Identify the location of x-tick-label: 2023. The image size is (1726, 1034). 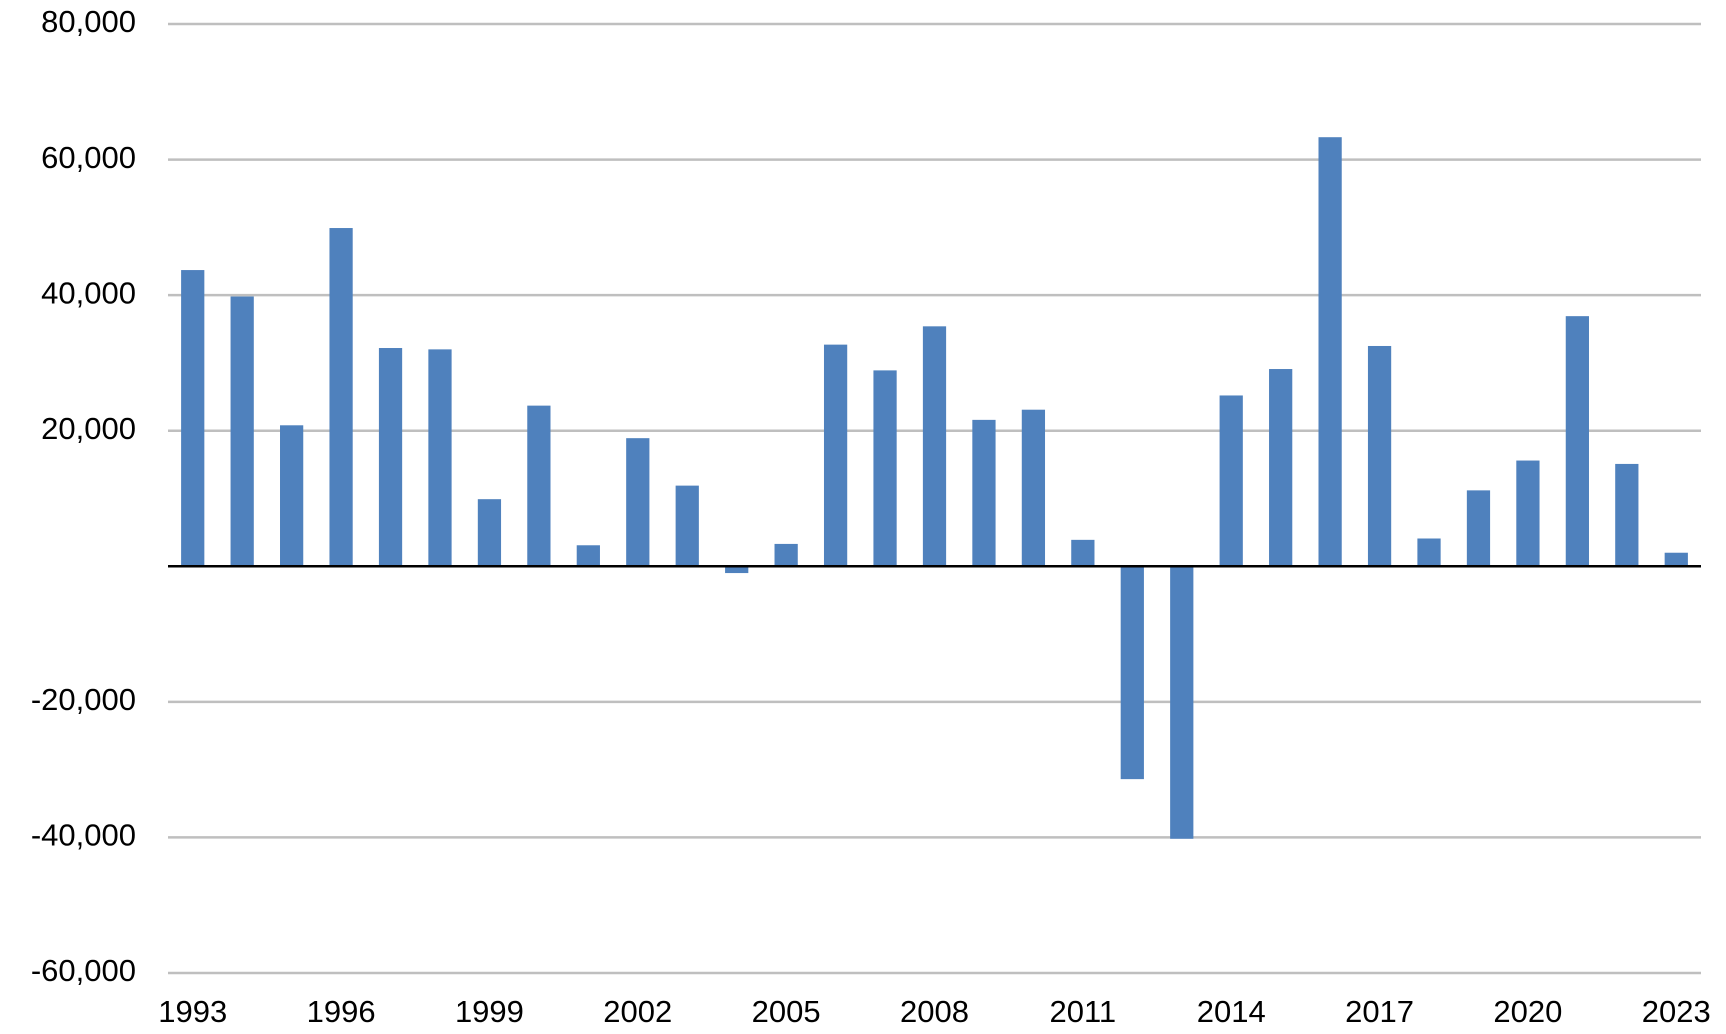
(1676, 1011).